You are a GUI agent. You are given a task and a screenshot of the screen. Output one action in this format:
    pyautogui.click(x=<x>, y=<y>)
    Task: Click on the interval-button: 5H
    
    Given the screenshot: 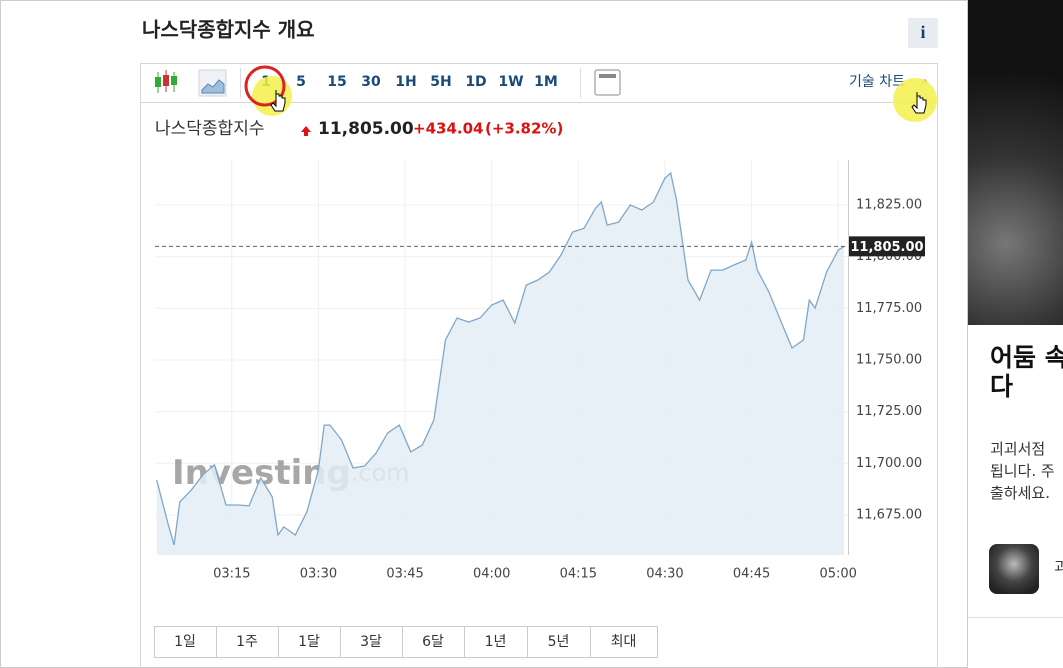 What is the action you would take?
    pyautogui.click(x=440, y=82)
    